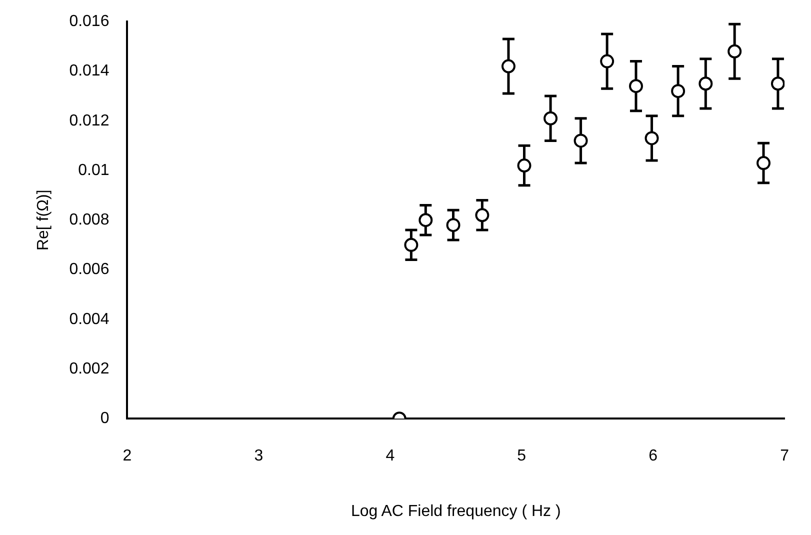 The image size is (811, 535). I want to click on y-axis-title: Re[ f(Ω)], so click(43, 220).